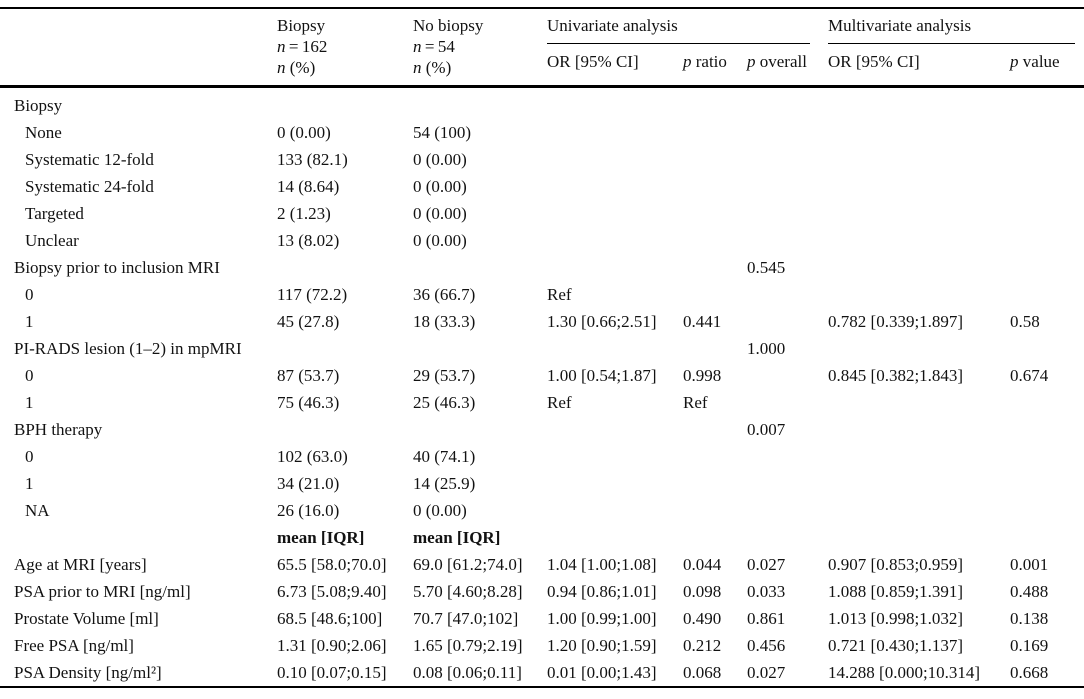  Describe the element at coordinates (138, 537) in the screenshot. I see `row-label` at that location.